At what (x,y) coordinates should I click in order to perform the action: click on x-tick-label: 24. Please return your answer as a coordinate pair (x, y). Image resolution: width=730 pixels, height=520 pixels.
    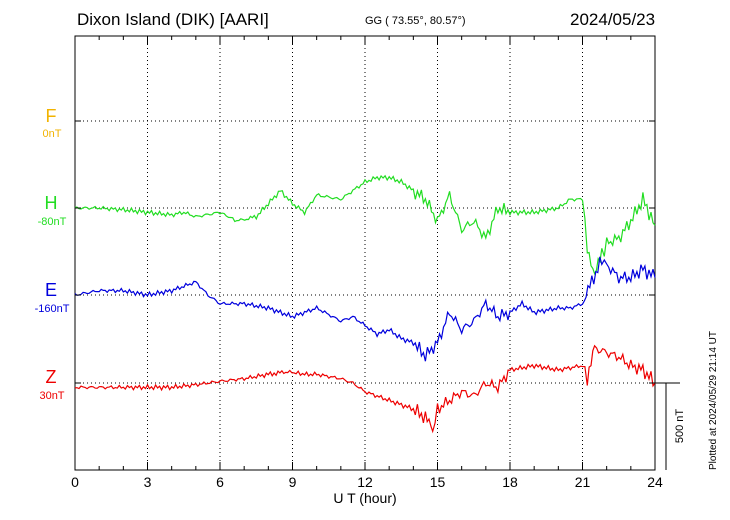
    Looking at the image, I should click on (655, 482).